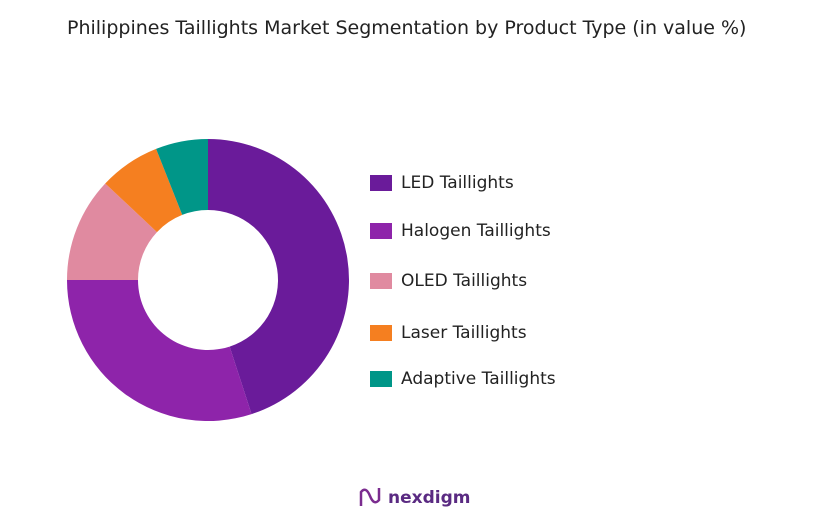 The width and height of the screenshot is (813, 518). What do you see at coordinates (370, 497) in the screenshot?
I see `logo-icon` at bounding box center [370, 497].